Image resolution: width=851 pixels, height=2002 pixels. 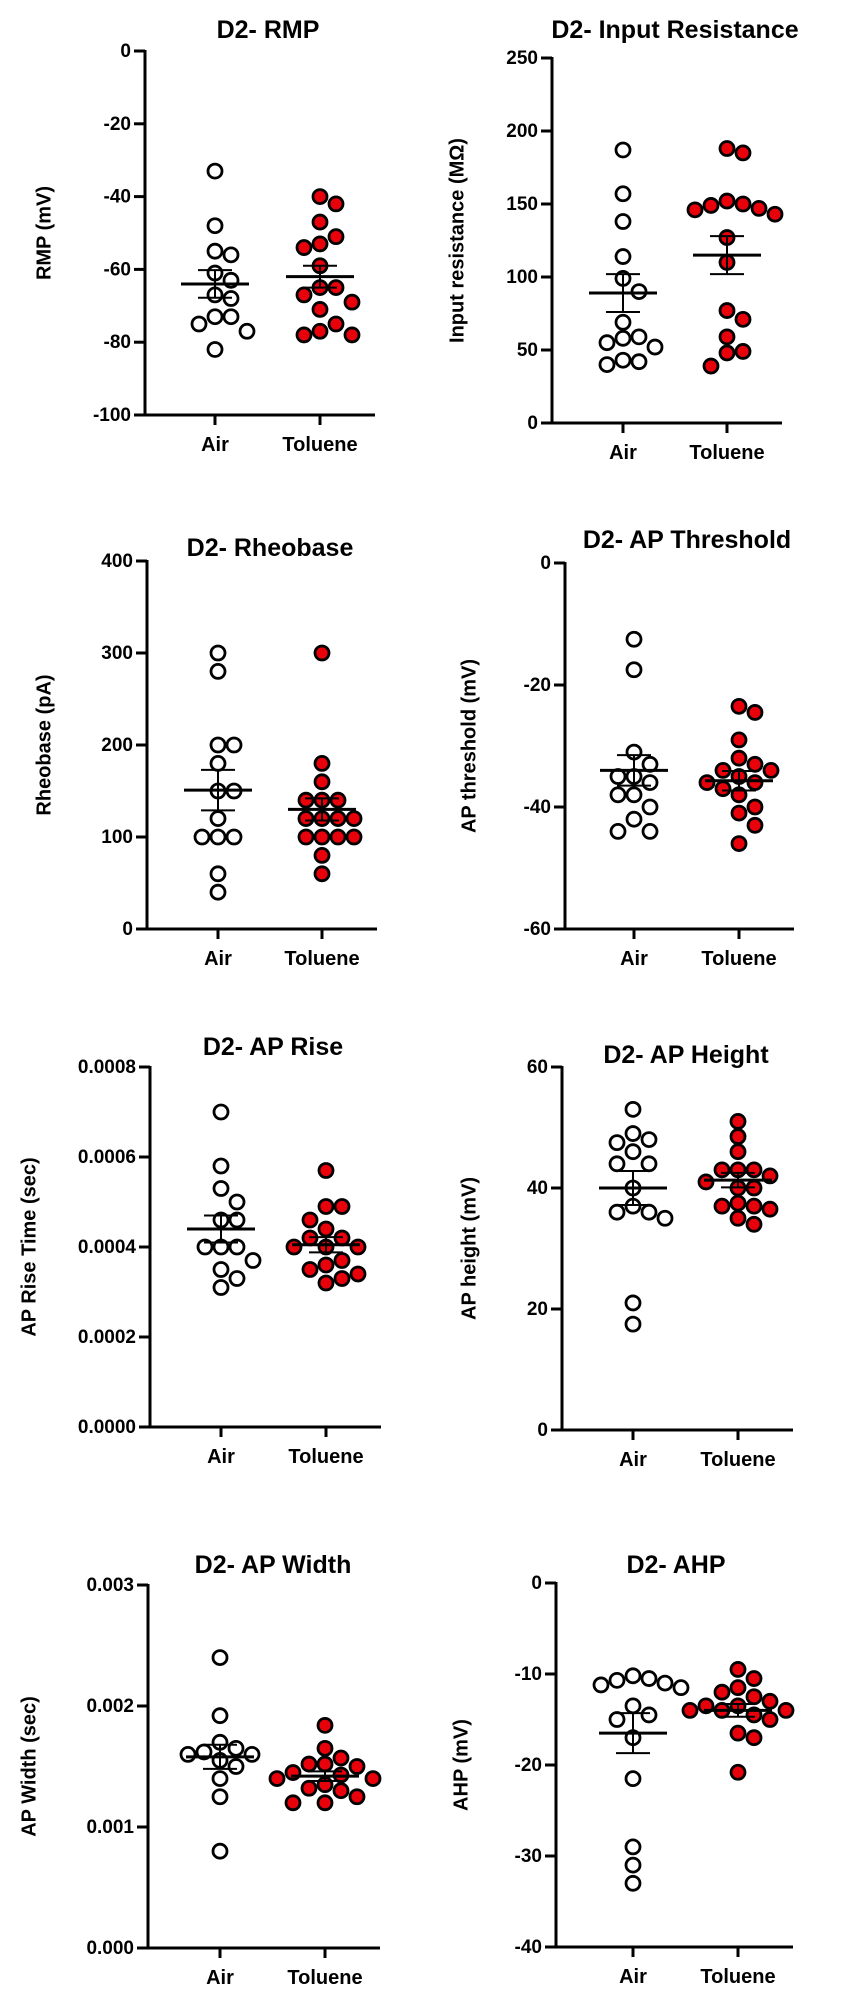 What do you see at coordinates (107, 1247) in the screenshot?
I see `y-tick-label: 0.0004` at bounding box center [107, 1247].